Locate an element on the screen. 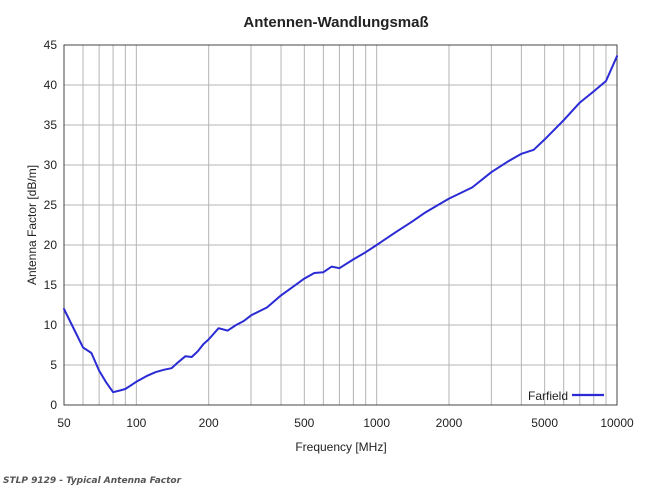 The width and height of the screenshot is (660, 490). x-tick-label: 500 is located at coordinates (304, 423).